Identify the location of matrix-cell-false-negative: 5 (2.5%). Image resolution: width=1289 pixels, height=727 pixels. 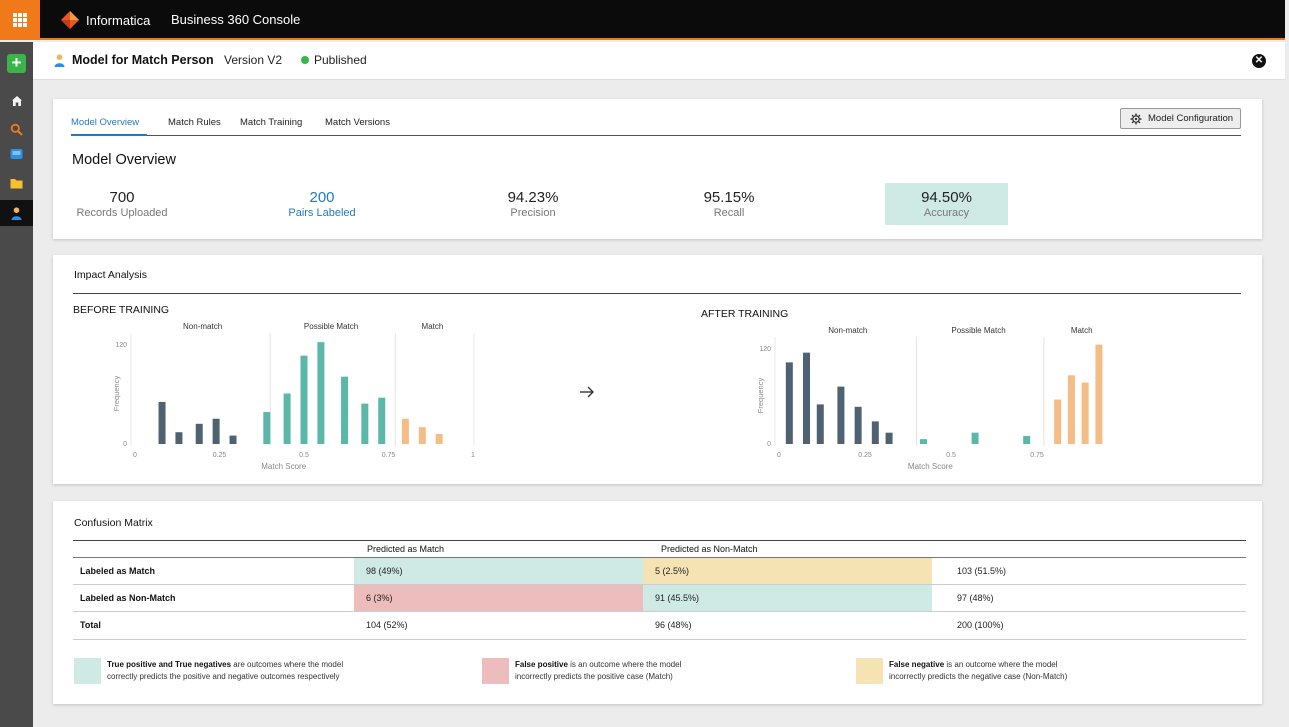
(787, 571).